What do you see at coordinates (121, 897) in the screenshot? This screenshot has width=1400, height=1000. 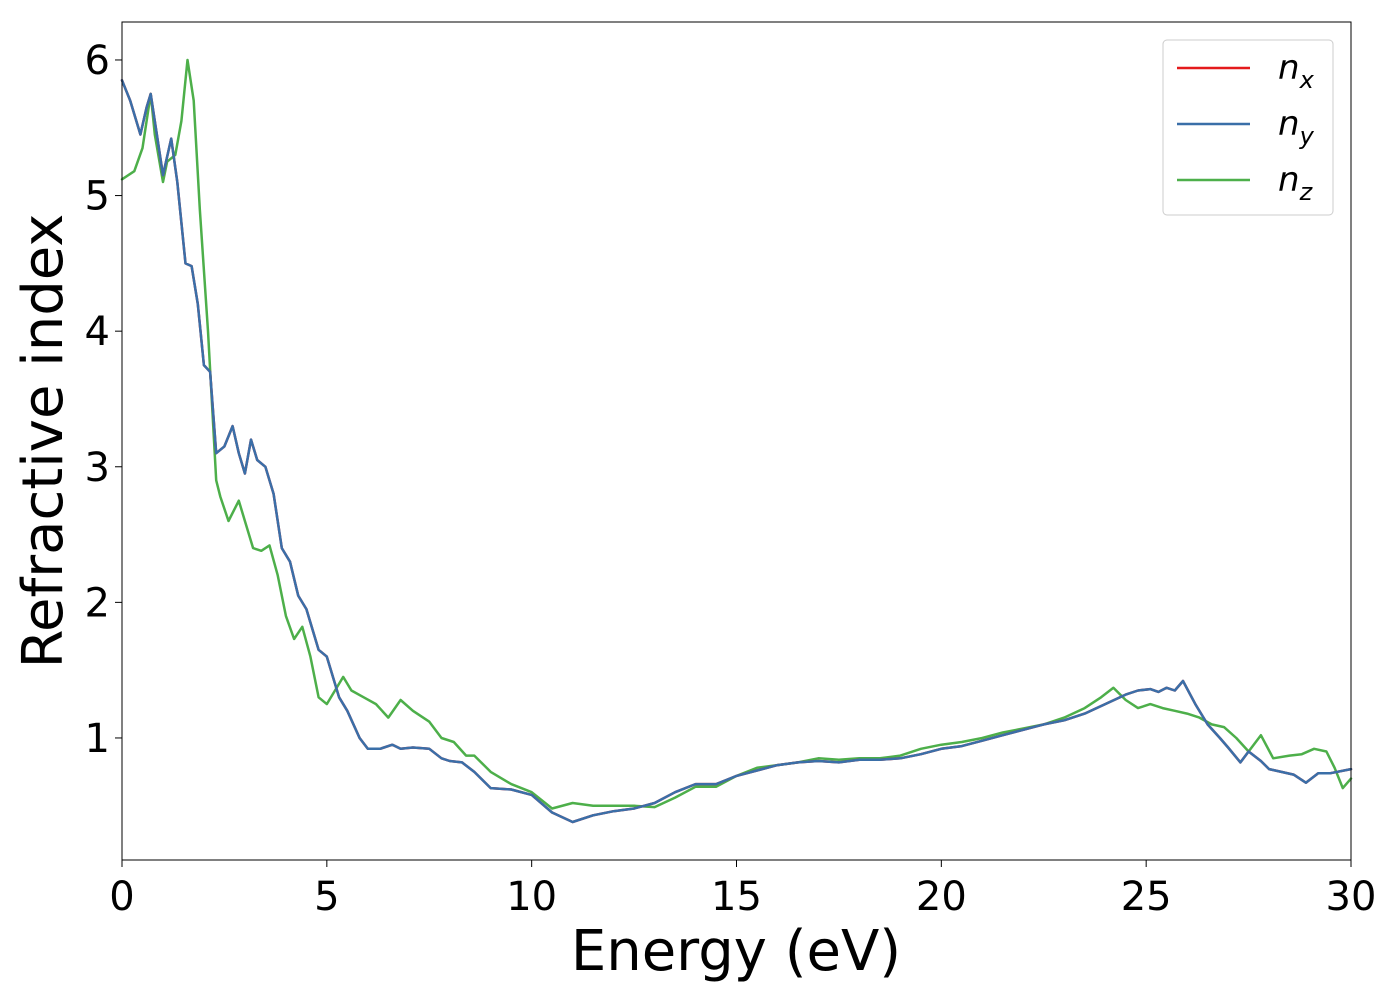 I see `x-tick-label: 0` at bounding box center [121, 897].